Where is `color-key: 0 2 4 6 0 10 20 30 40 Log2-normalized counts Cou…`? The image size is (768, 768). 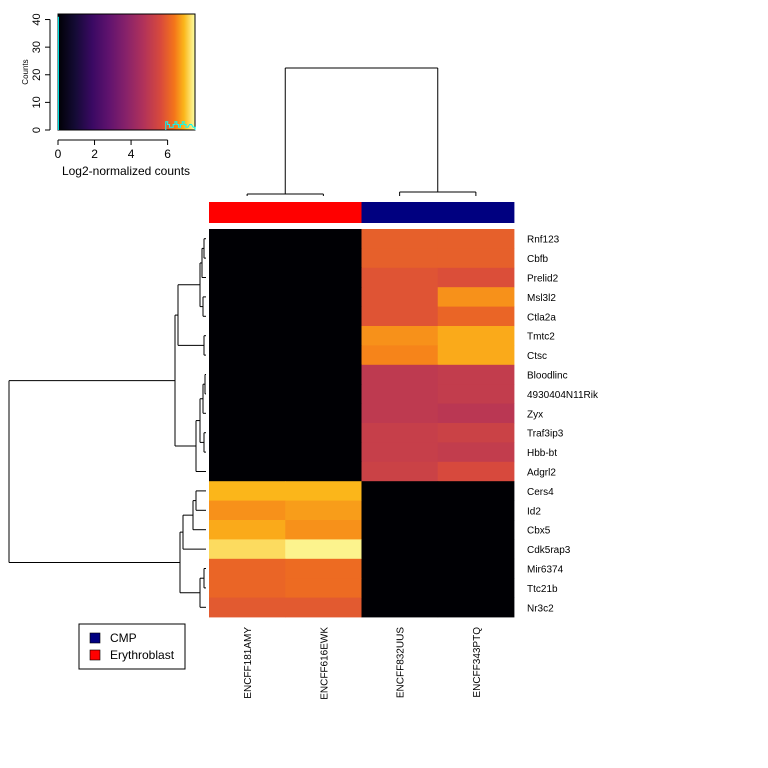
color-key: 0 2 4 6 0 10 20 30 40 Log2-normalized counts Cou… is located at coordinates (108, 95).